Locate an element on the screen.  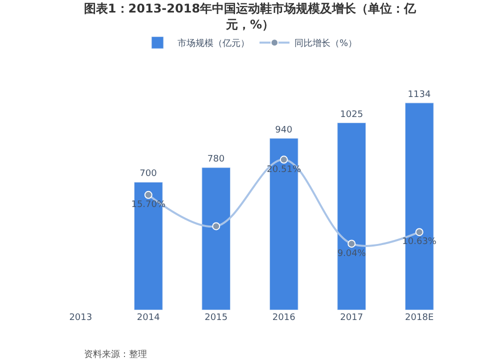
x-tick-label: 2017 is located at coordinates (352, 318).